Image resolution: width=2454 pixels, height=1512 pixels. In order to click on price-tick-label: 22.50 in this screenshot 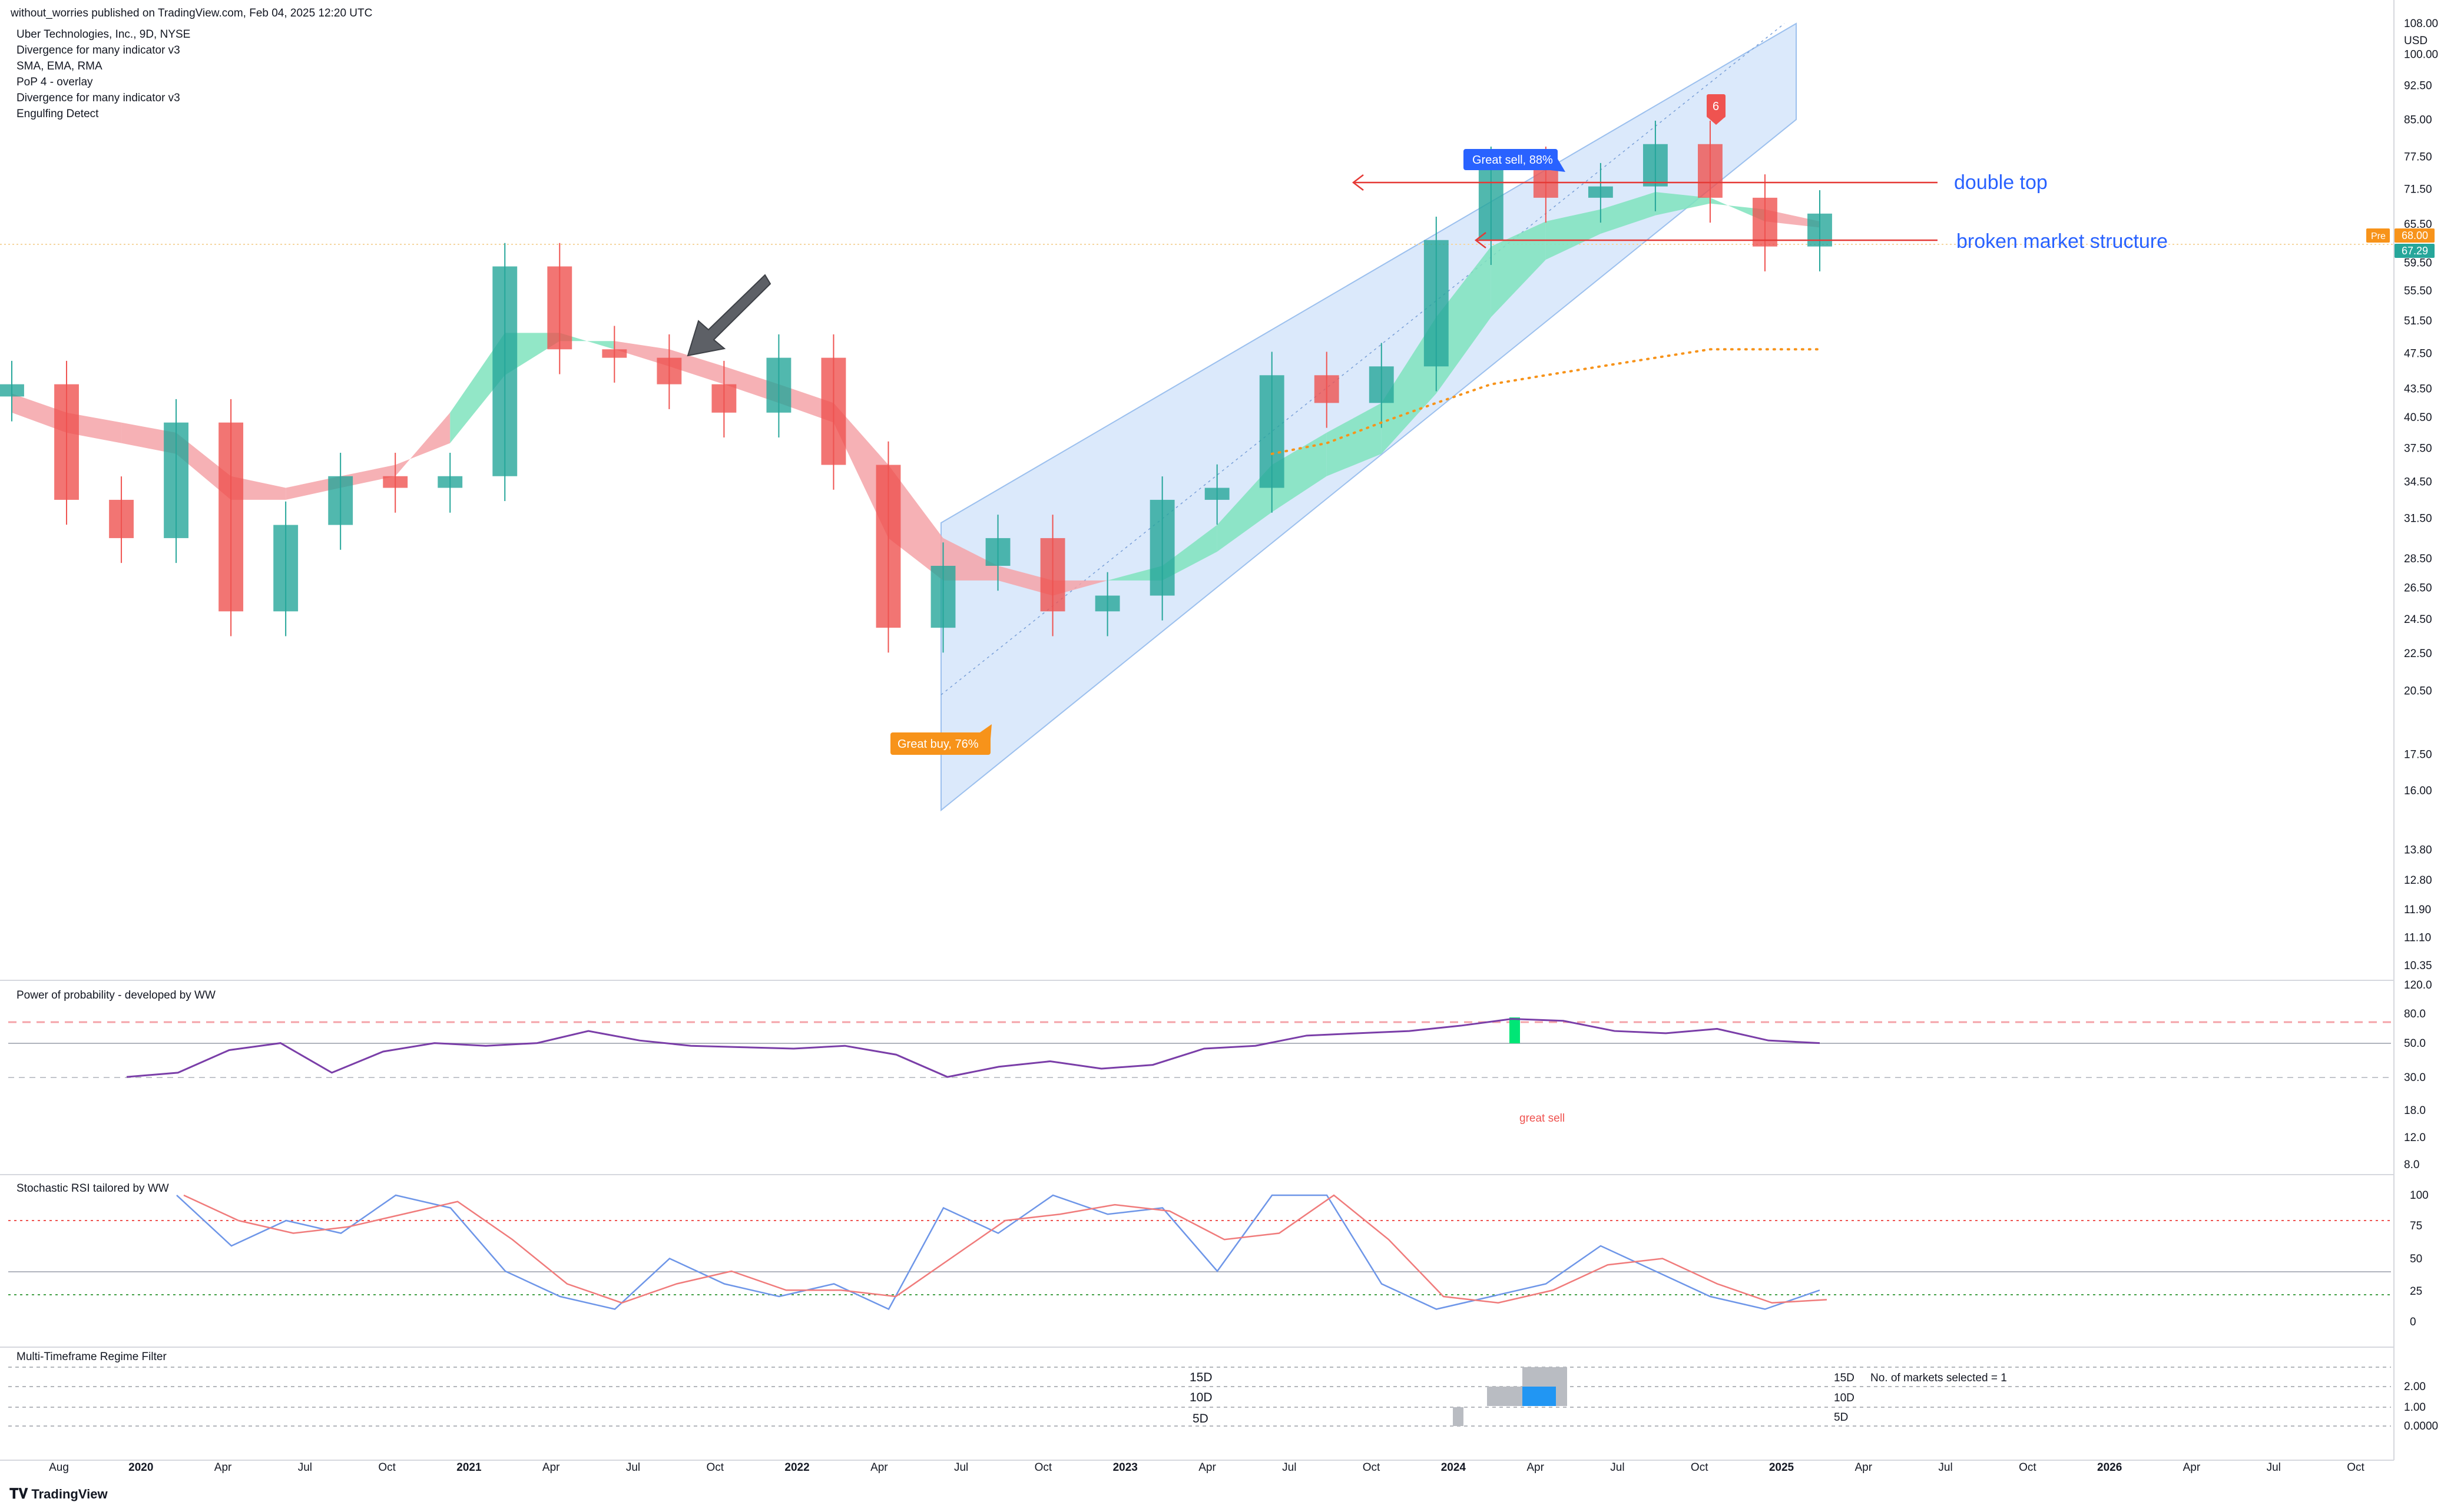, I will do `click(2418, 654)`.